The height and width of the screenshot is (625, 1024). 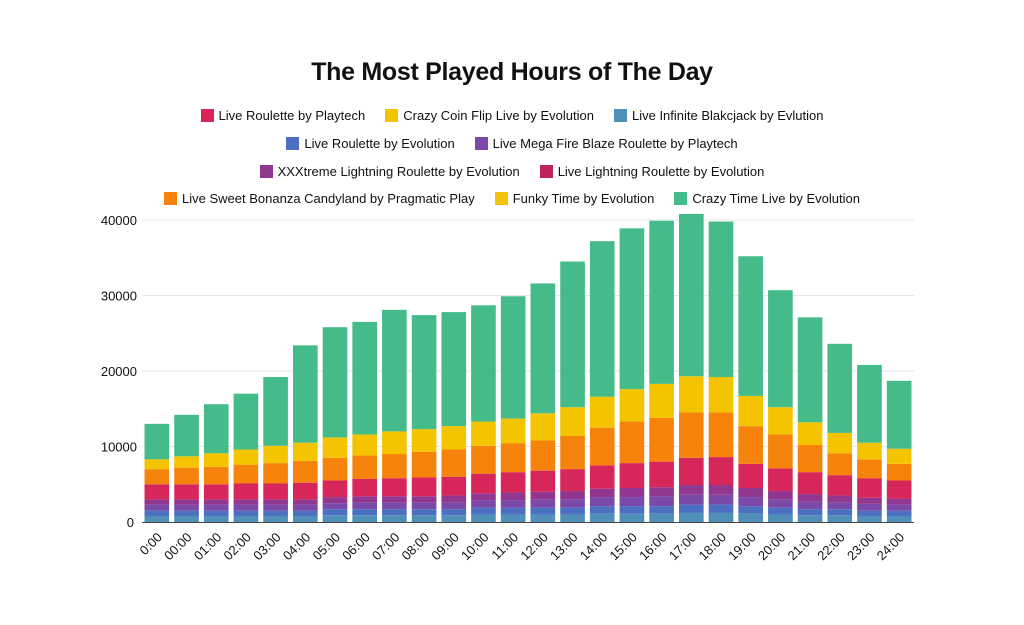 What do you see at coordinates (861, 547) in the screenshot?
I see `x-tick-label: 23:00` at bounding box center [861, 547].